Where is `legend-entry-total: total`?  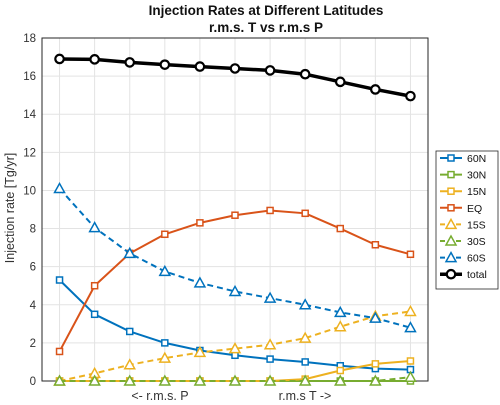
legend-entry-total: total is located at coordinates (463, 274).